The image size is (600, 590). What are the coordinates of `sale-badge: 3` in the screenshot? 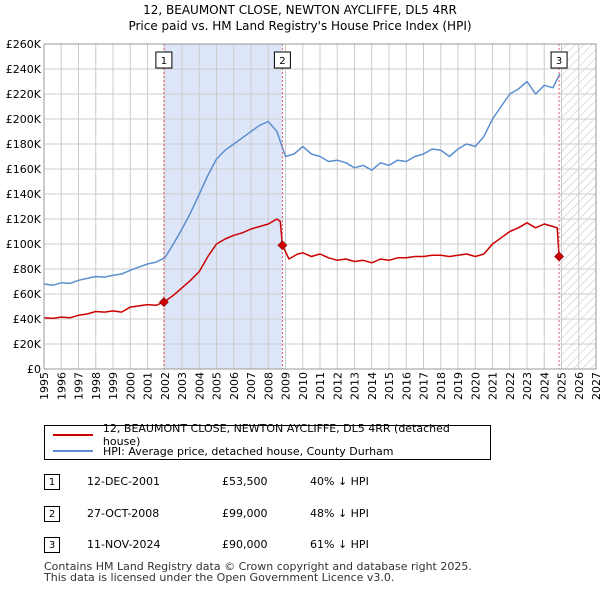 It's located at (52, 545).